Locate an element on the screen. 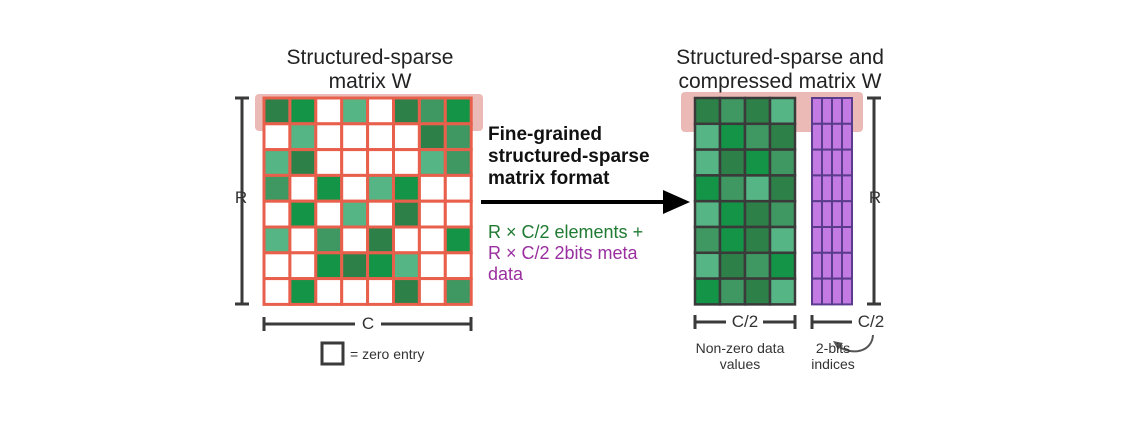 This screenshot has height=423, width=1127. values-caption: Non-zero data values is located at coordinates (740, 356).